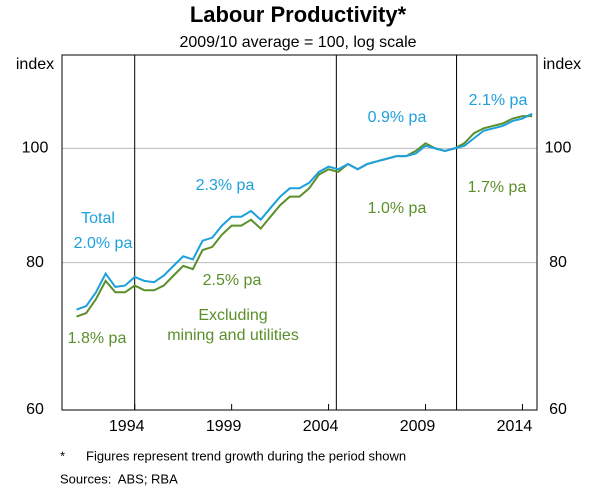 This screenshot has width=597, height=491. I want to click on x-tick-label: 2009, so click(418, 426).